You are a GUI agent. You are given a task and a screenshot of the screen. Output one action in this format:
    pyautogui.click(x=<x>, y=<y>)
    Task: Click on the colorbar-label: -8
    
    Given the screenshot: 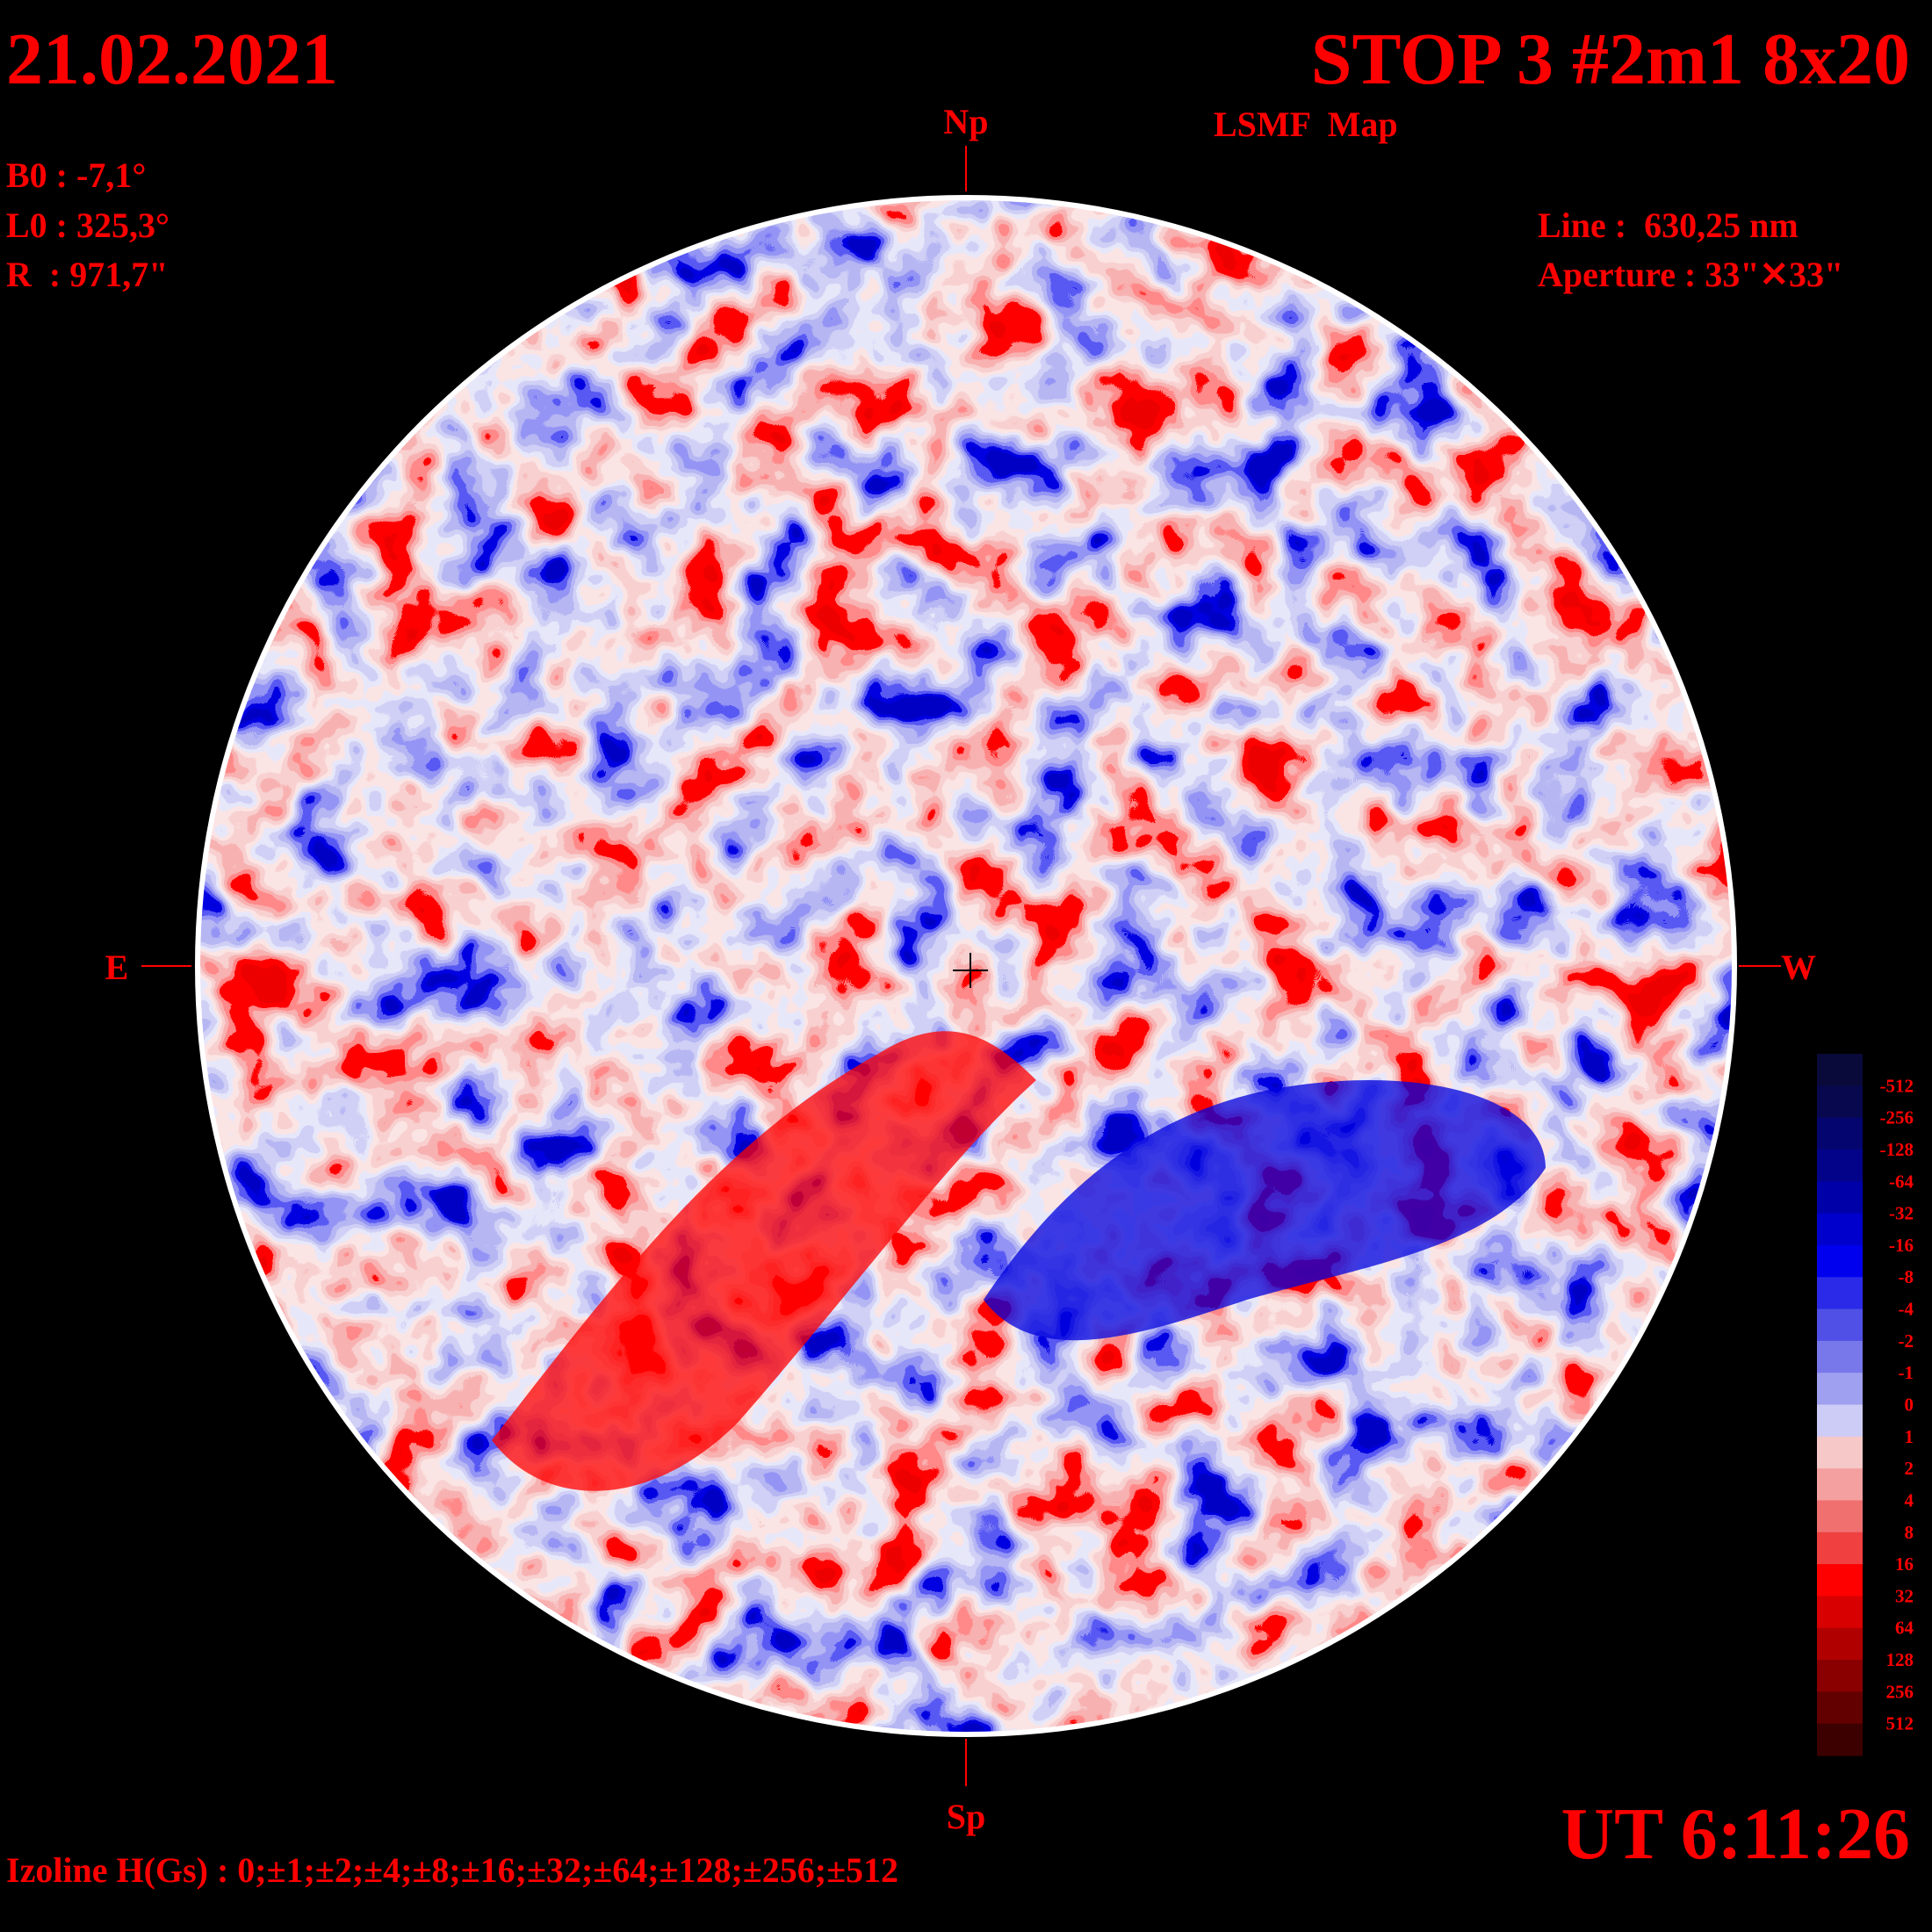 What is the action you would take?
    pyautogui.click(x=1907, y=1276)
    